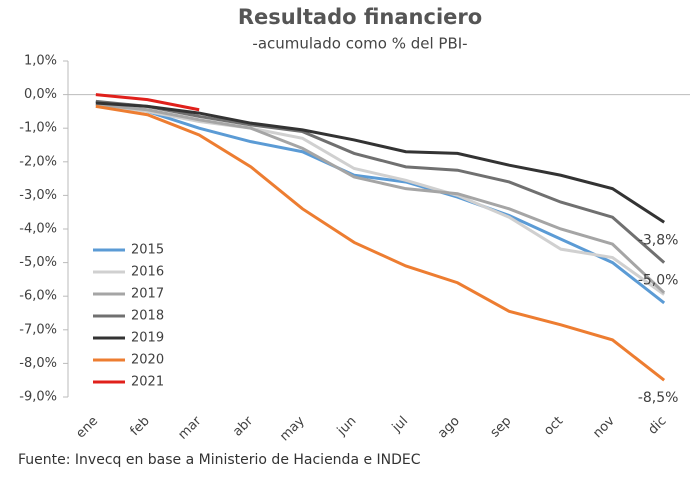  What do you see at coordinates (38, 161) in the screenshot?
I see `y-tick-label: -2,0%` at bounding box center [38, 161].